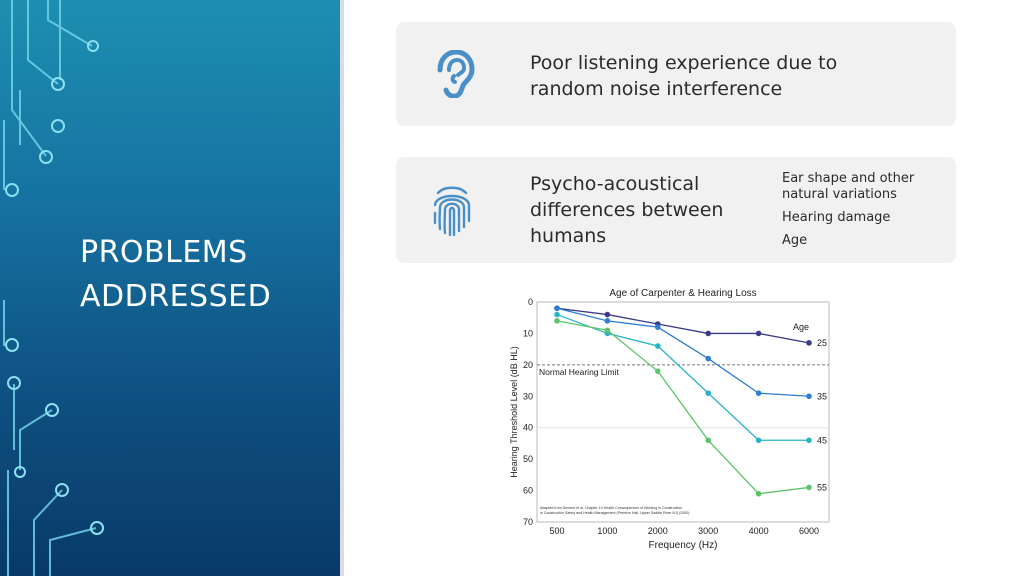 The height and width of the screenshot is (576, 1024). What do you see at coordinates (822, 487) in the screenshot?
I see `series-label-age-55: 55` at bounding box center [822, 487].